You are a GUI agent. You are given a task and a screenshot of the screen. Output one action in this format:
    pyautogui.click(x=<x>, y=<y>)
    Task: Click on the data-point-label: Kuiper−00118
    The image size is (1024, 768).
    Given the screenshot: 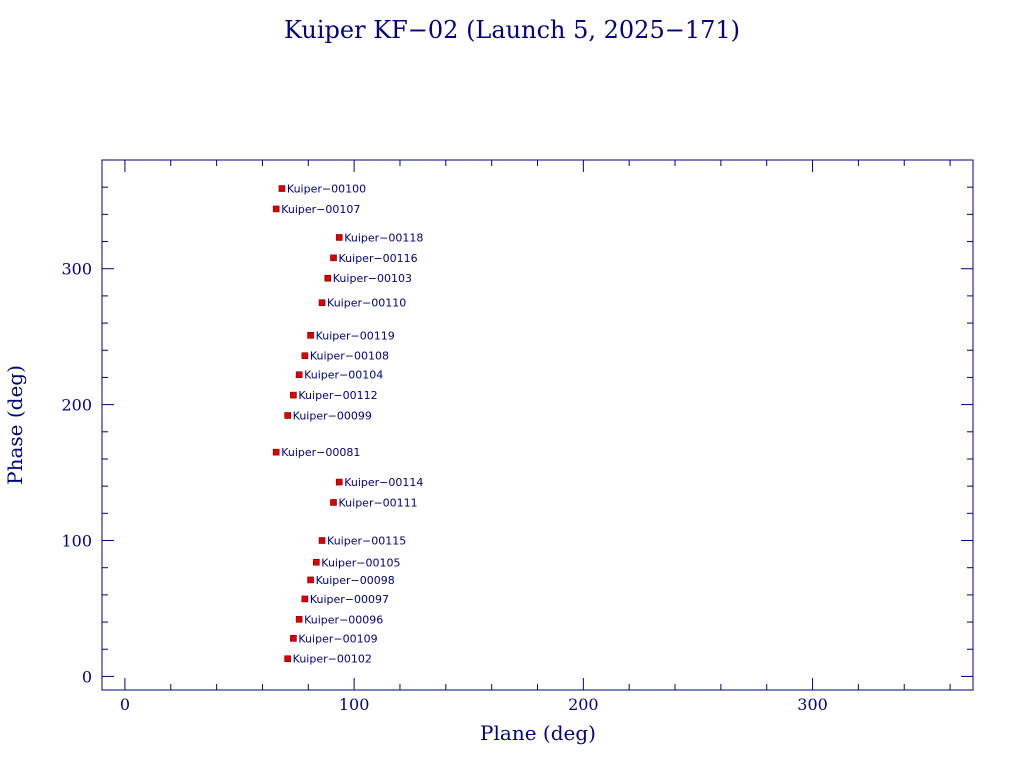 What is the action you would take?
    pyautogui.click(x=383, y=237)
    